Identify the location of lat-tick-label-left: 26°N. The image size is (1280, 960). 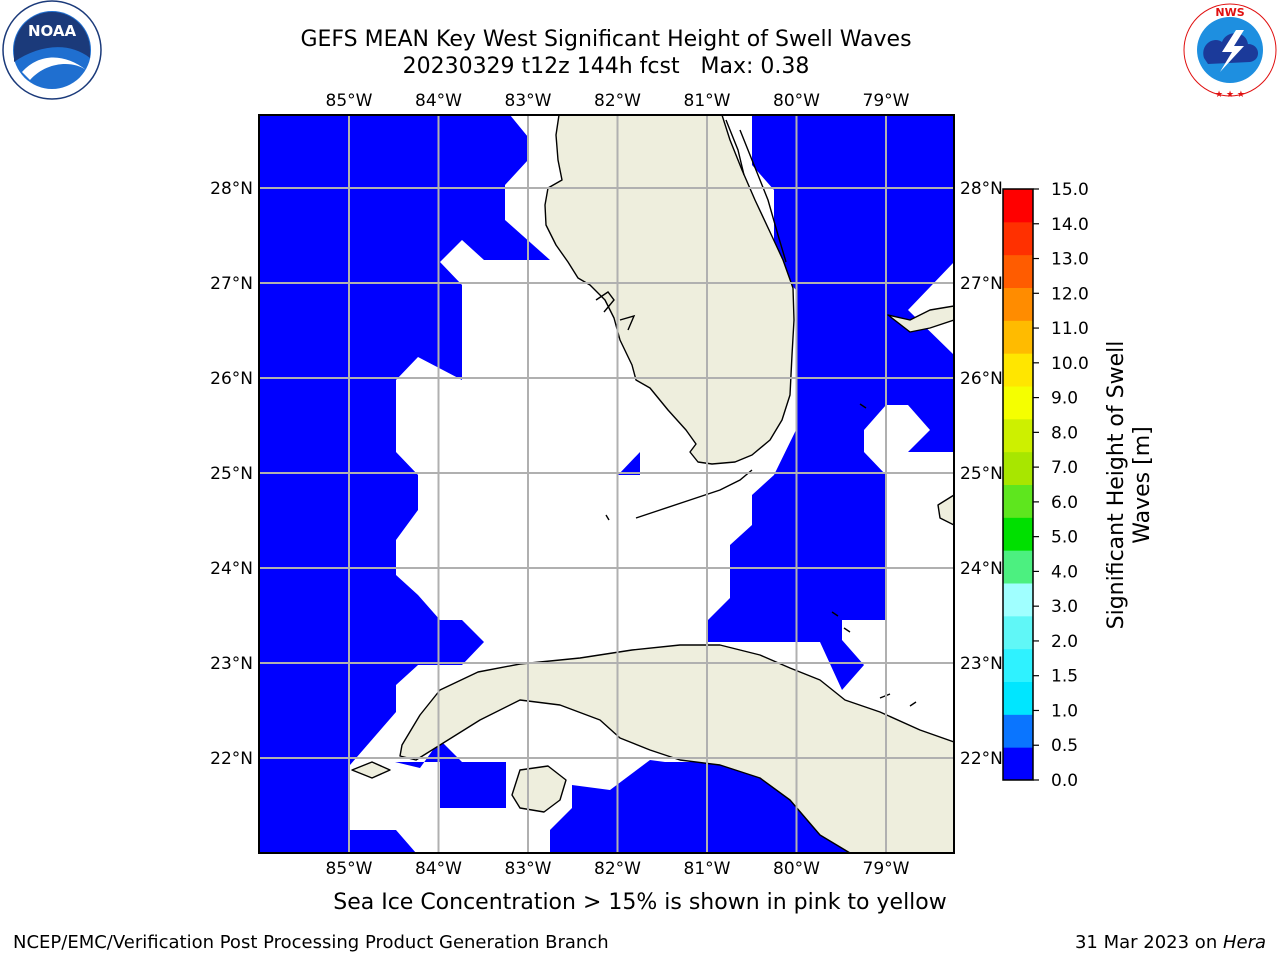
(231, 379).